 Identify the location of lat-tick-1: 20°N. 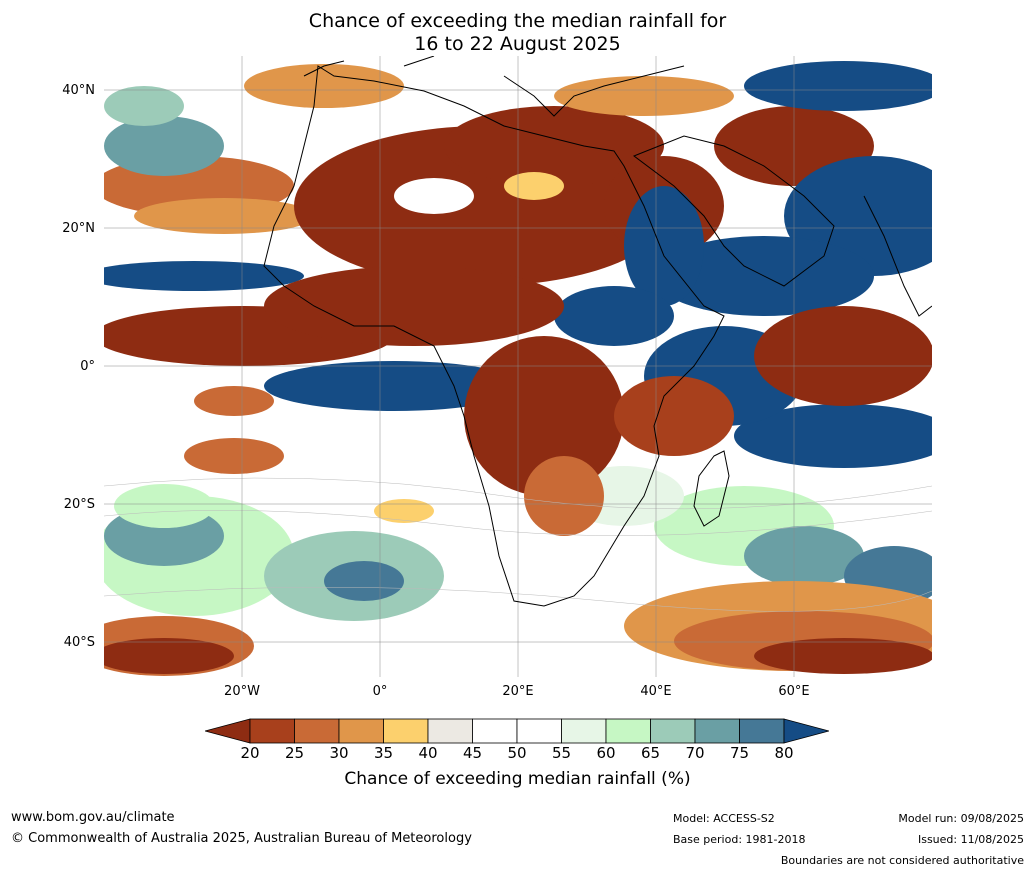
(78, 228).